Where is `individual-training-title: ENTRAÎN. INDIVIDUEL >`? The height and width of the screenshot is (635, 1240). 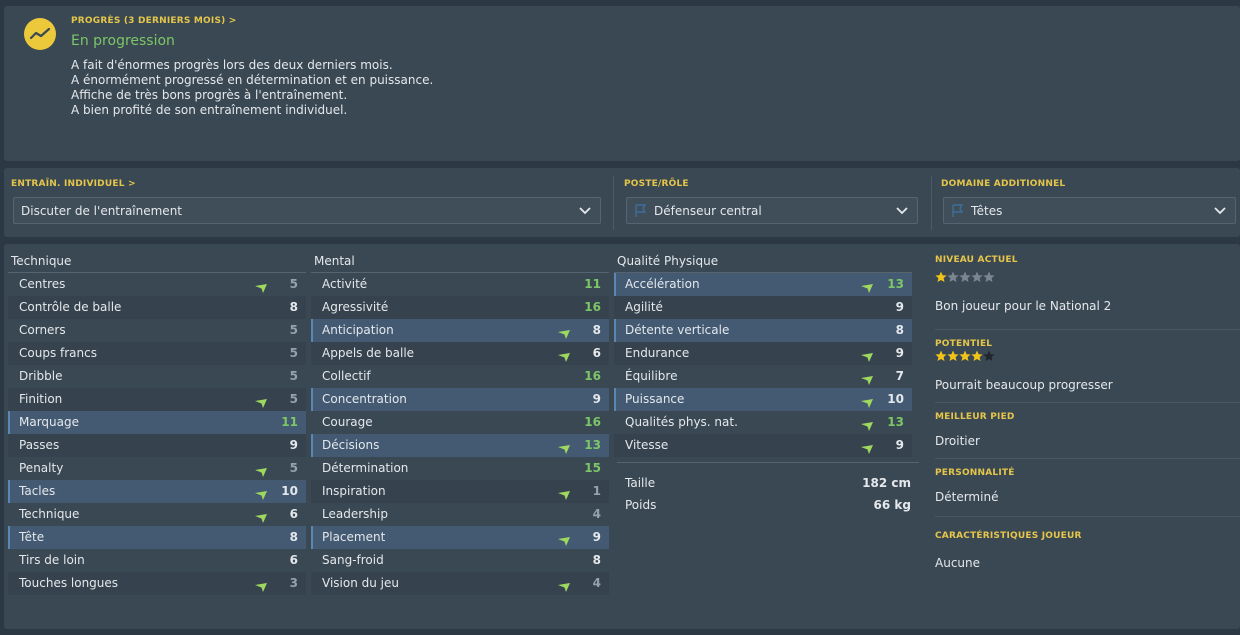
individual-training-title: ENTRAÎN. INDIVIDUEL > is located at coordinates (73, 184).